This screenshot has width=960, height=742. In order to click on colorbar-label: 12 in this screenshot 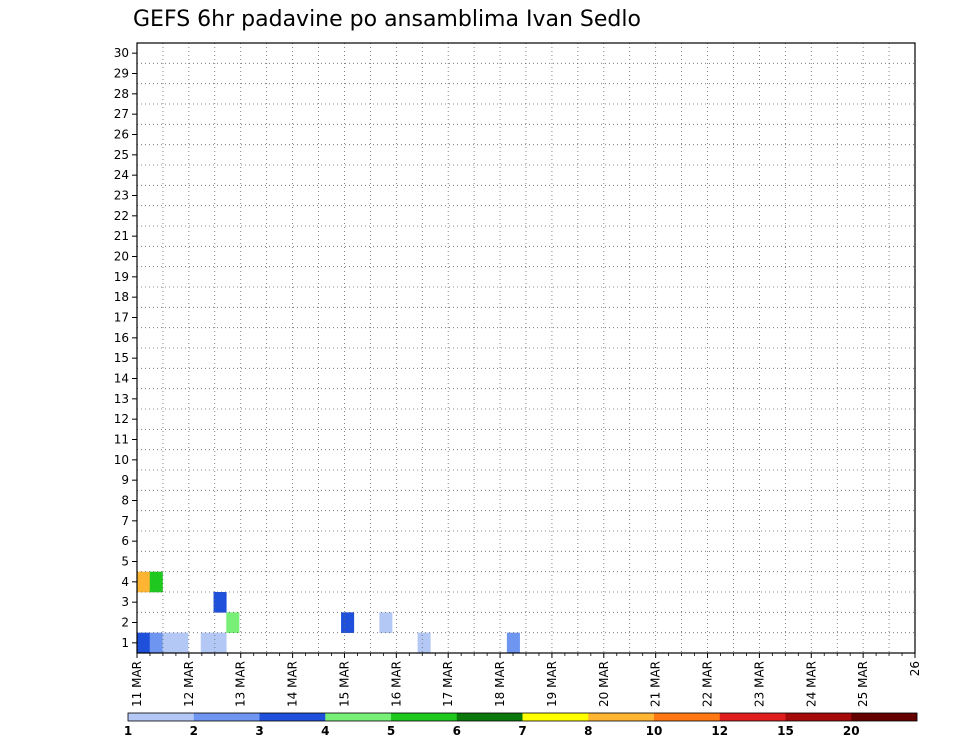, I will do `click(719, 731)`.